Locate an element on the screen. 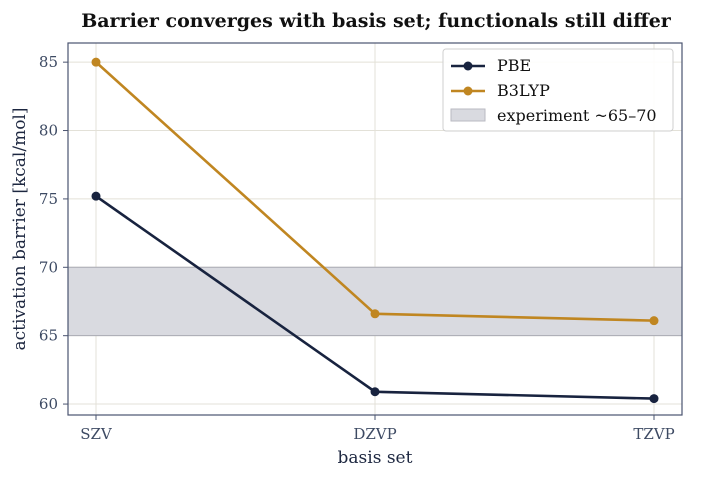  legend: PBE B3LYP experiment ~65–70 is located at coordinates (558, 90).